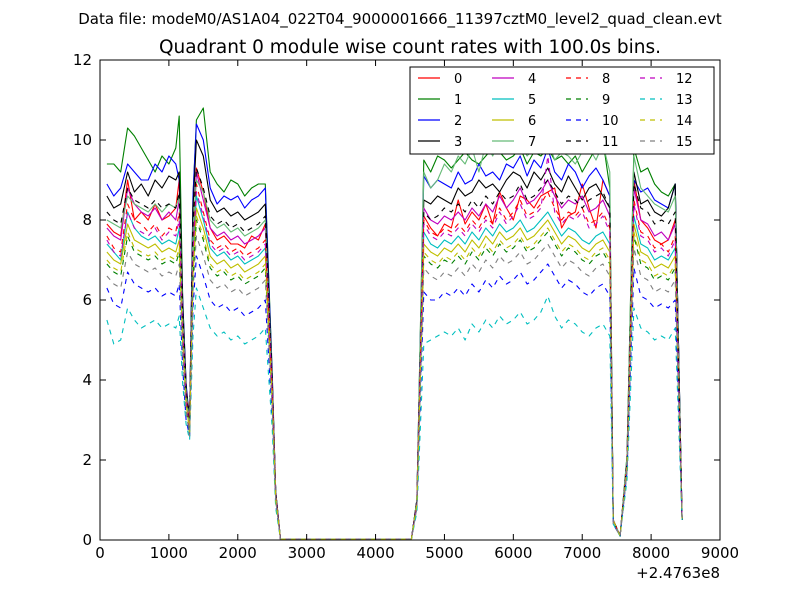  I want to click on y-tick-label: 0, so click(87, 540).